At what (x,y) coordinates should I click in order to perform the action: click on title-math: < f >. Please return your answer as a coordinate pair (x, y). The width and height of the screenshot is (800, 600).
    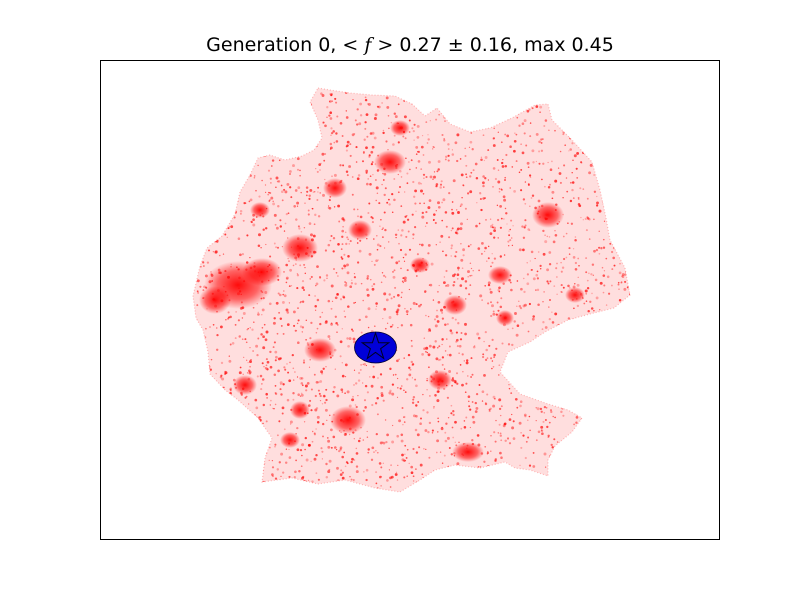
    Looking at the image, I should click on (368, 45).